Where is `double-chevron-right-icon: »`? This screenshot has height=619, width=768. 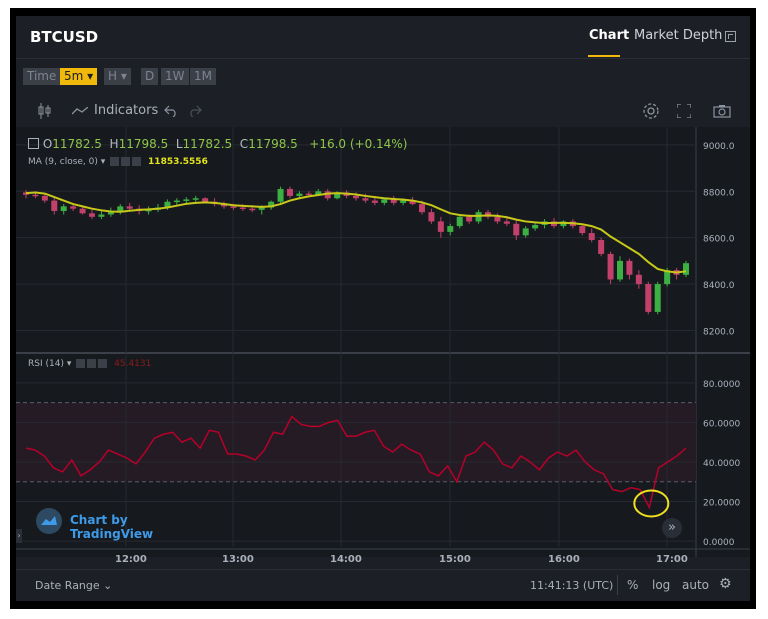
double-chevron-right-icon: » is located at coordinates (672, 527).